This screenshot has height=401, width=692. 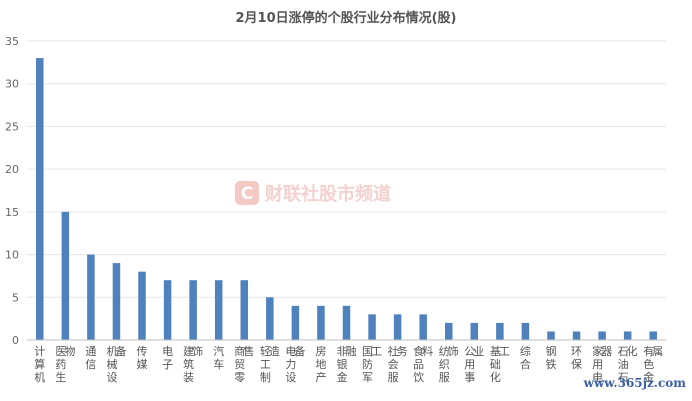 I want to click on y-axis: 0 5 10 15 20 25 30 35, so click(x=12, y=191).